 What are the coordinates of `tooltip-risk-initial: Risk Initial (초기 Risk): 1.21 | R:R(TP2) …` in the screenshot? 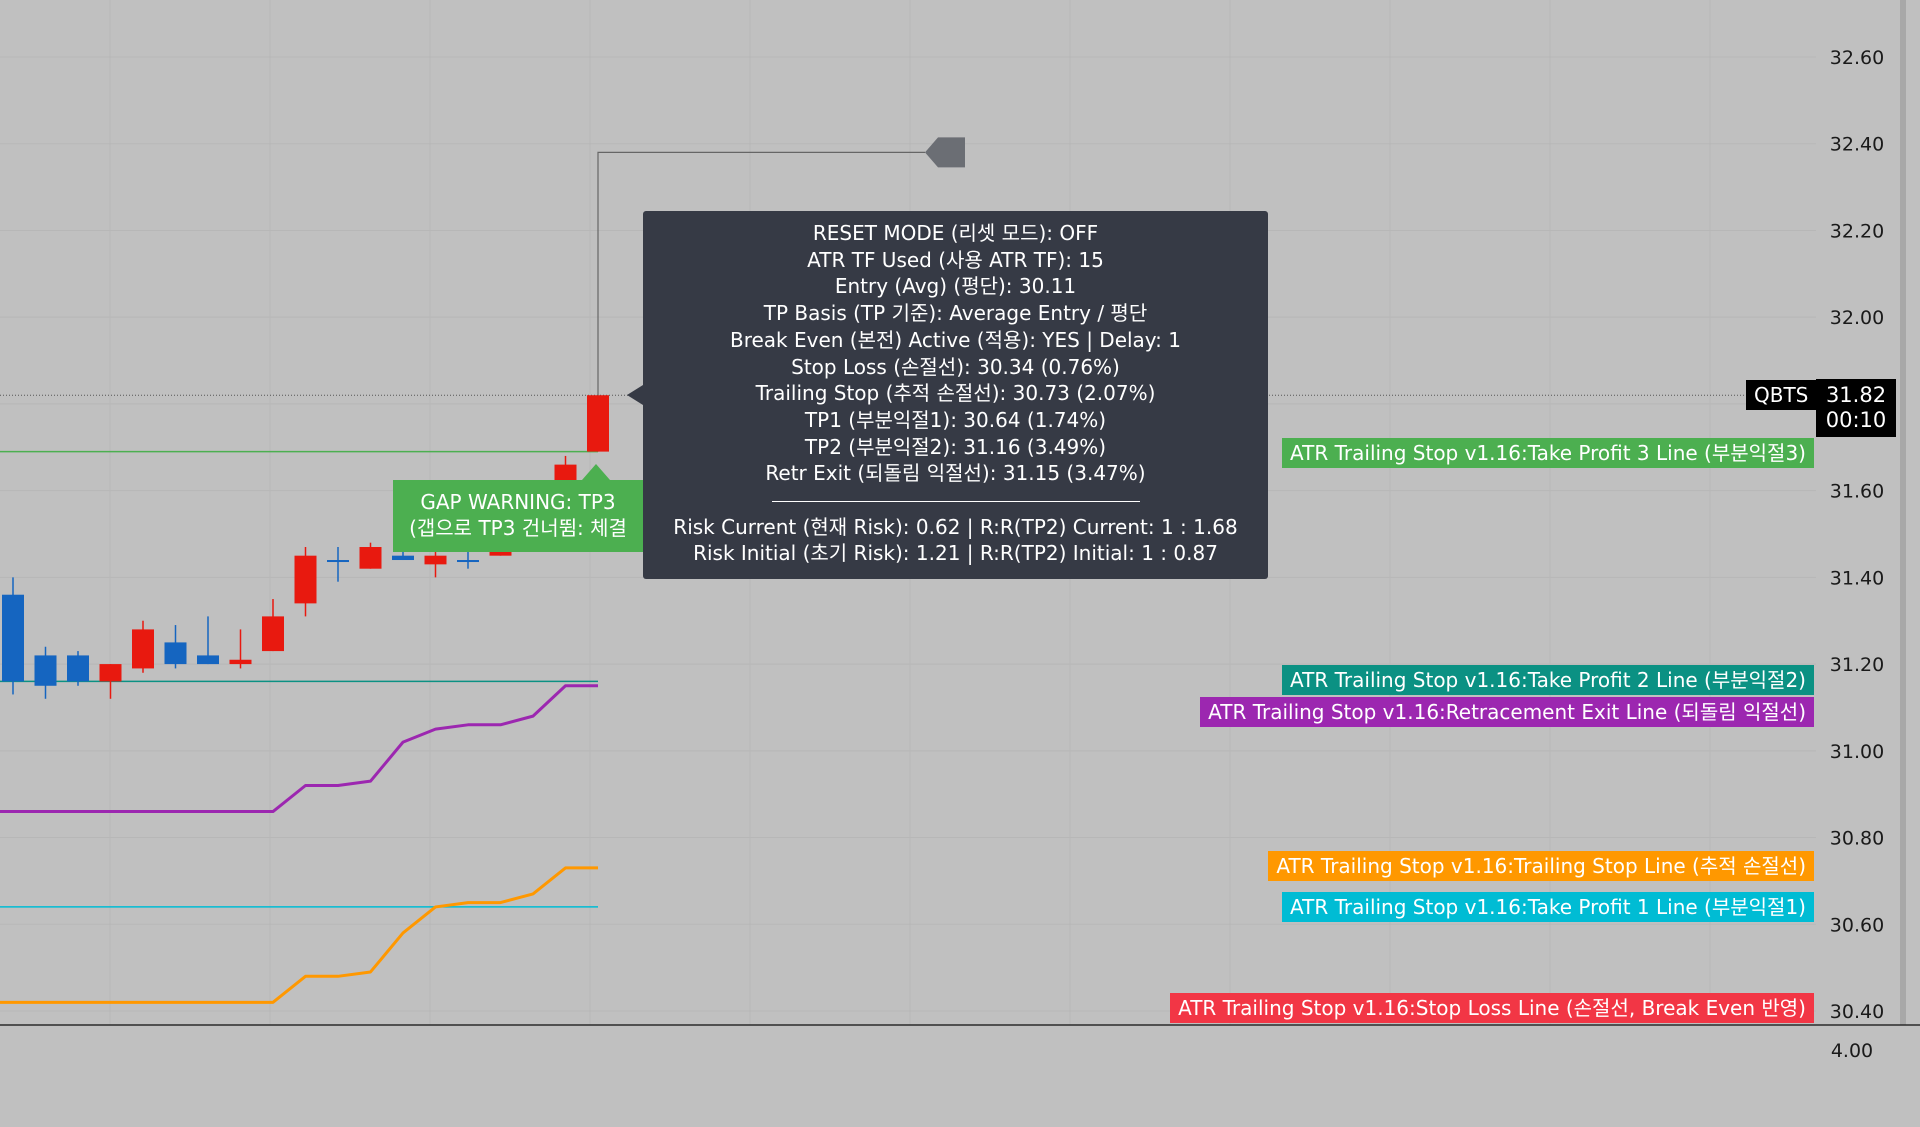 It's located at (955, 553).